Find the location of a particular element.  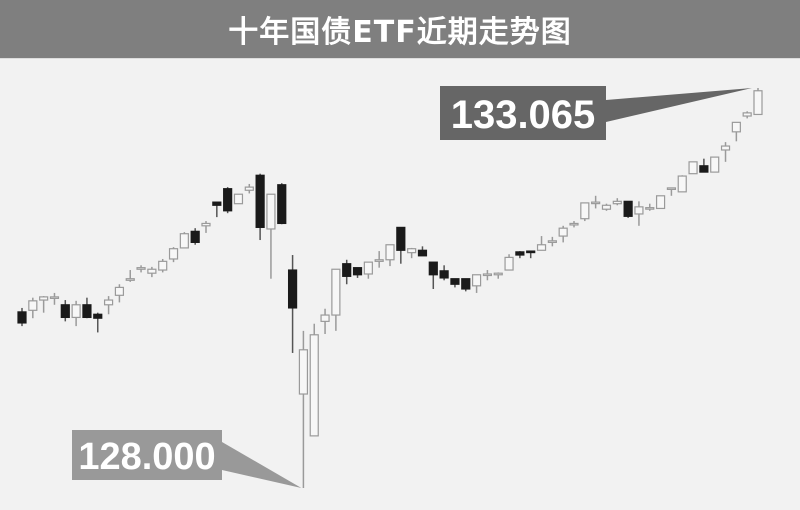

min-callout-box is located at coordinates (147, 455).